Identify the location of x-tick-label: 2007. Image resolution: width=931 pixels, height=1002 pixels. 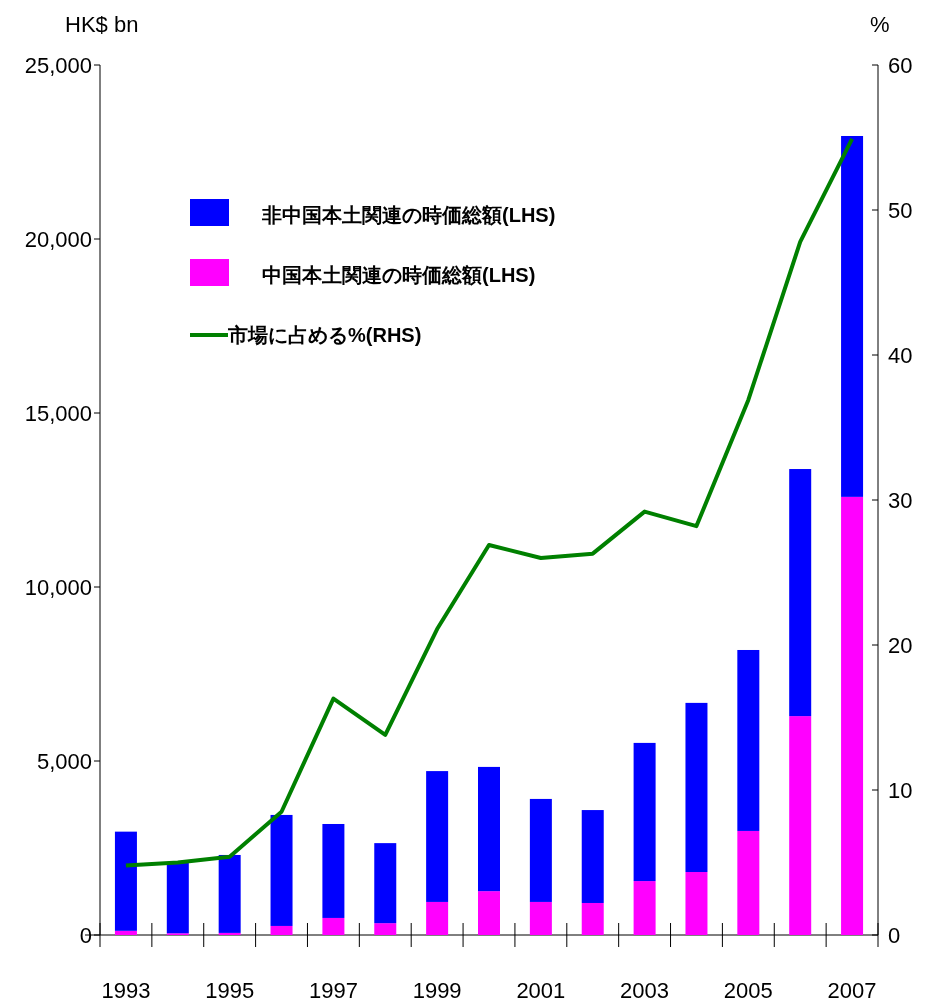
(852, 990).